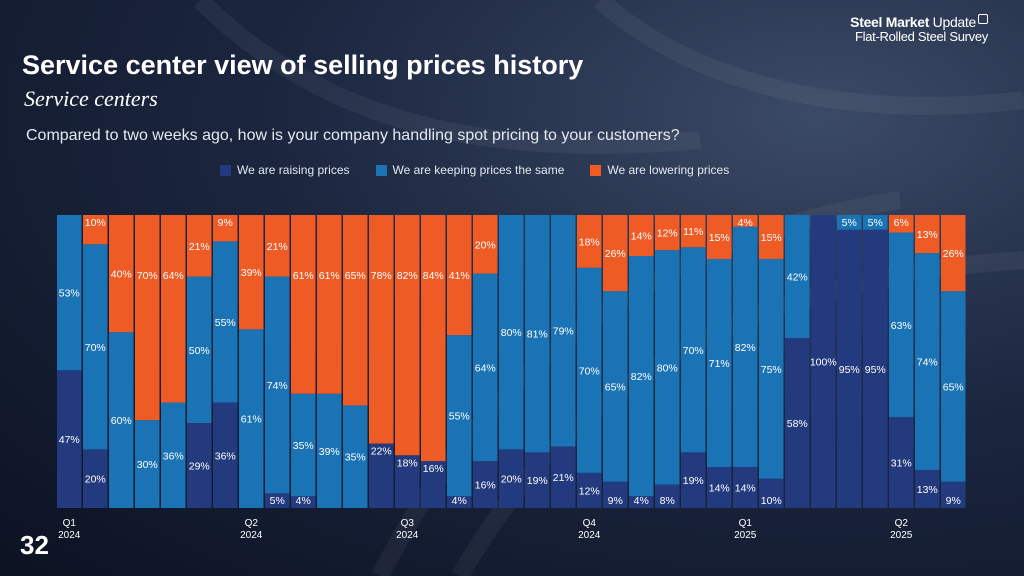  Describe the element at coordinates (225, 223) in the screenshot. I see `bar-label-lowering-6: 9%` at that location.